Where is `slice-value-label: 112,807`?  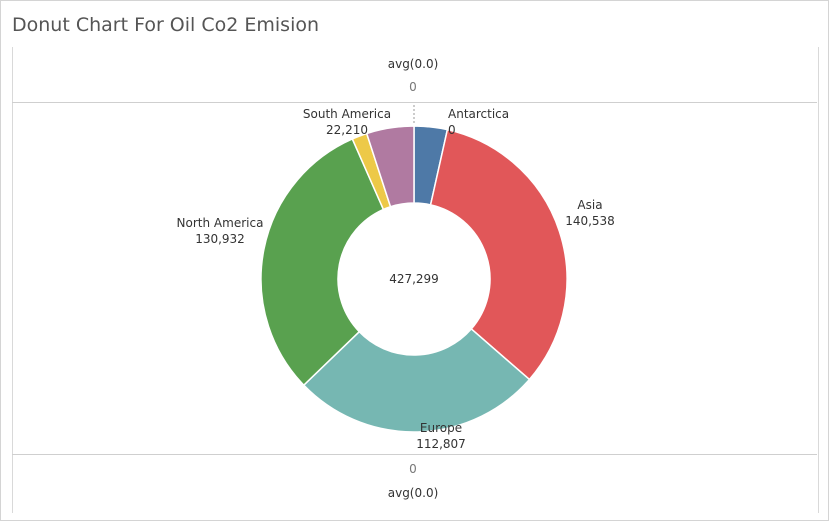 slice-value-label: 112,807 is located at coordinates (441, 444).